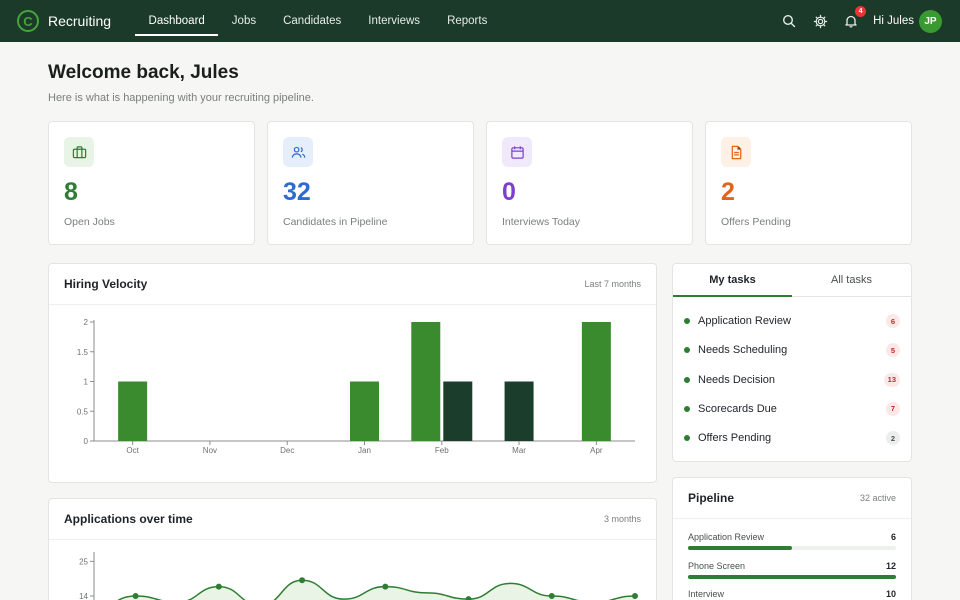 This screenshot has width=960, height=600. What do you see at coordinates (744, 321) in the screenshot?
I see `task-label: Application Review` at bounding box center [744, 321].